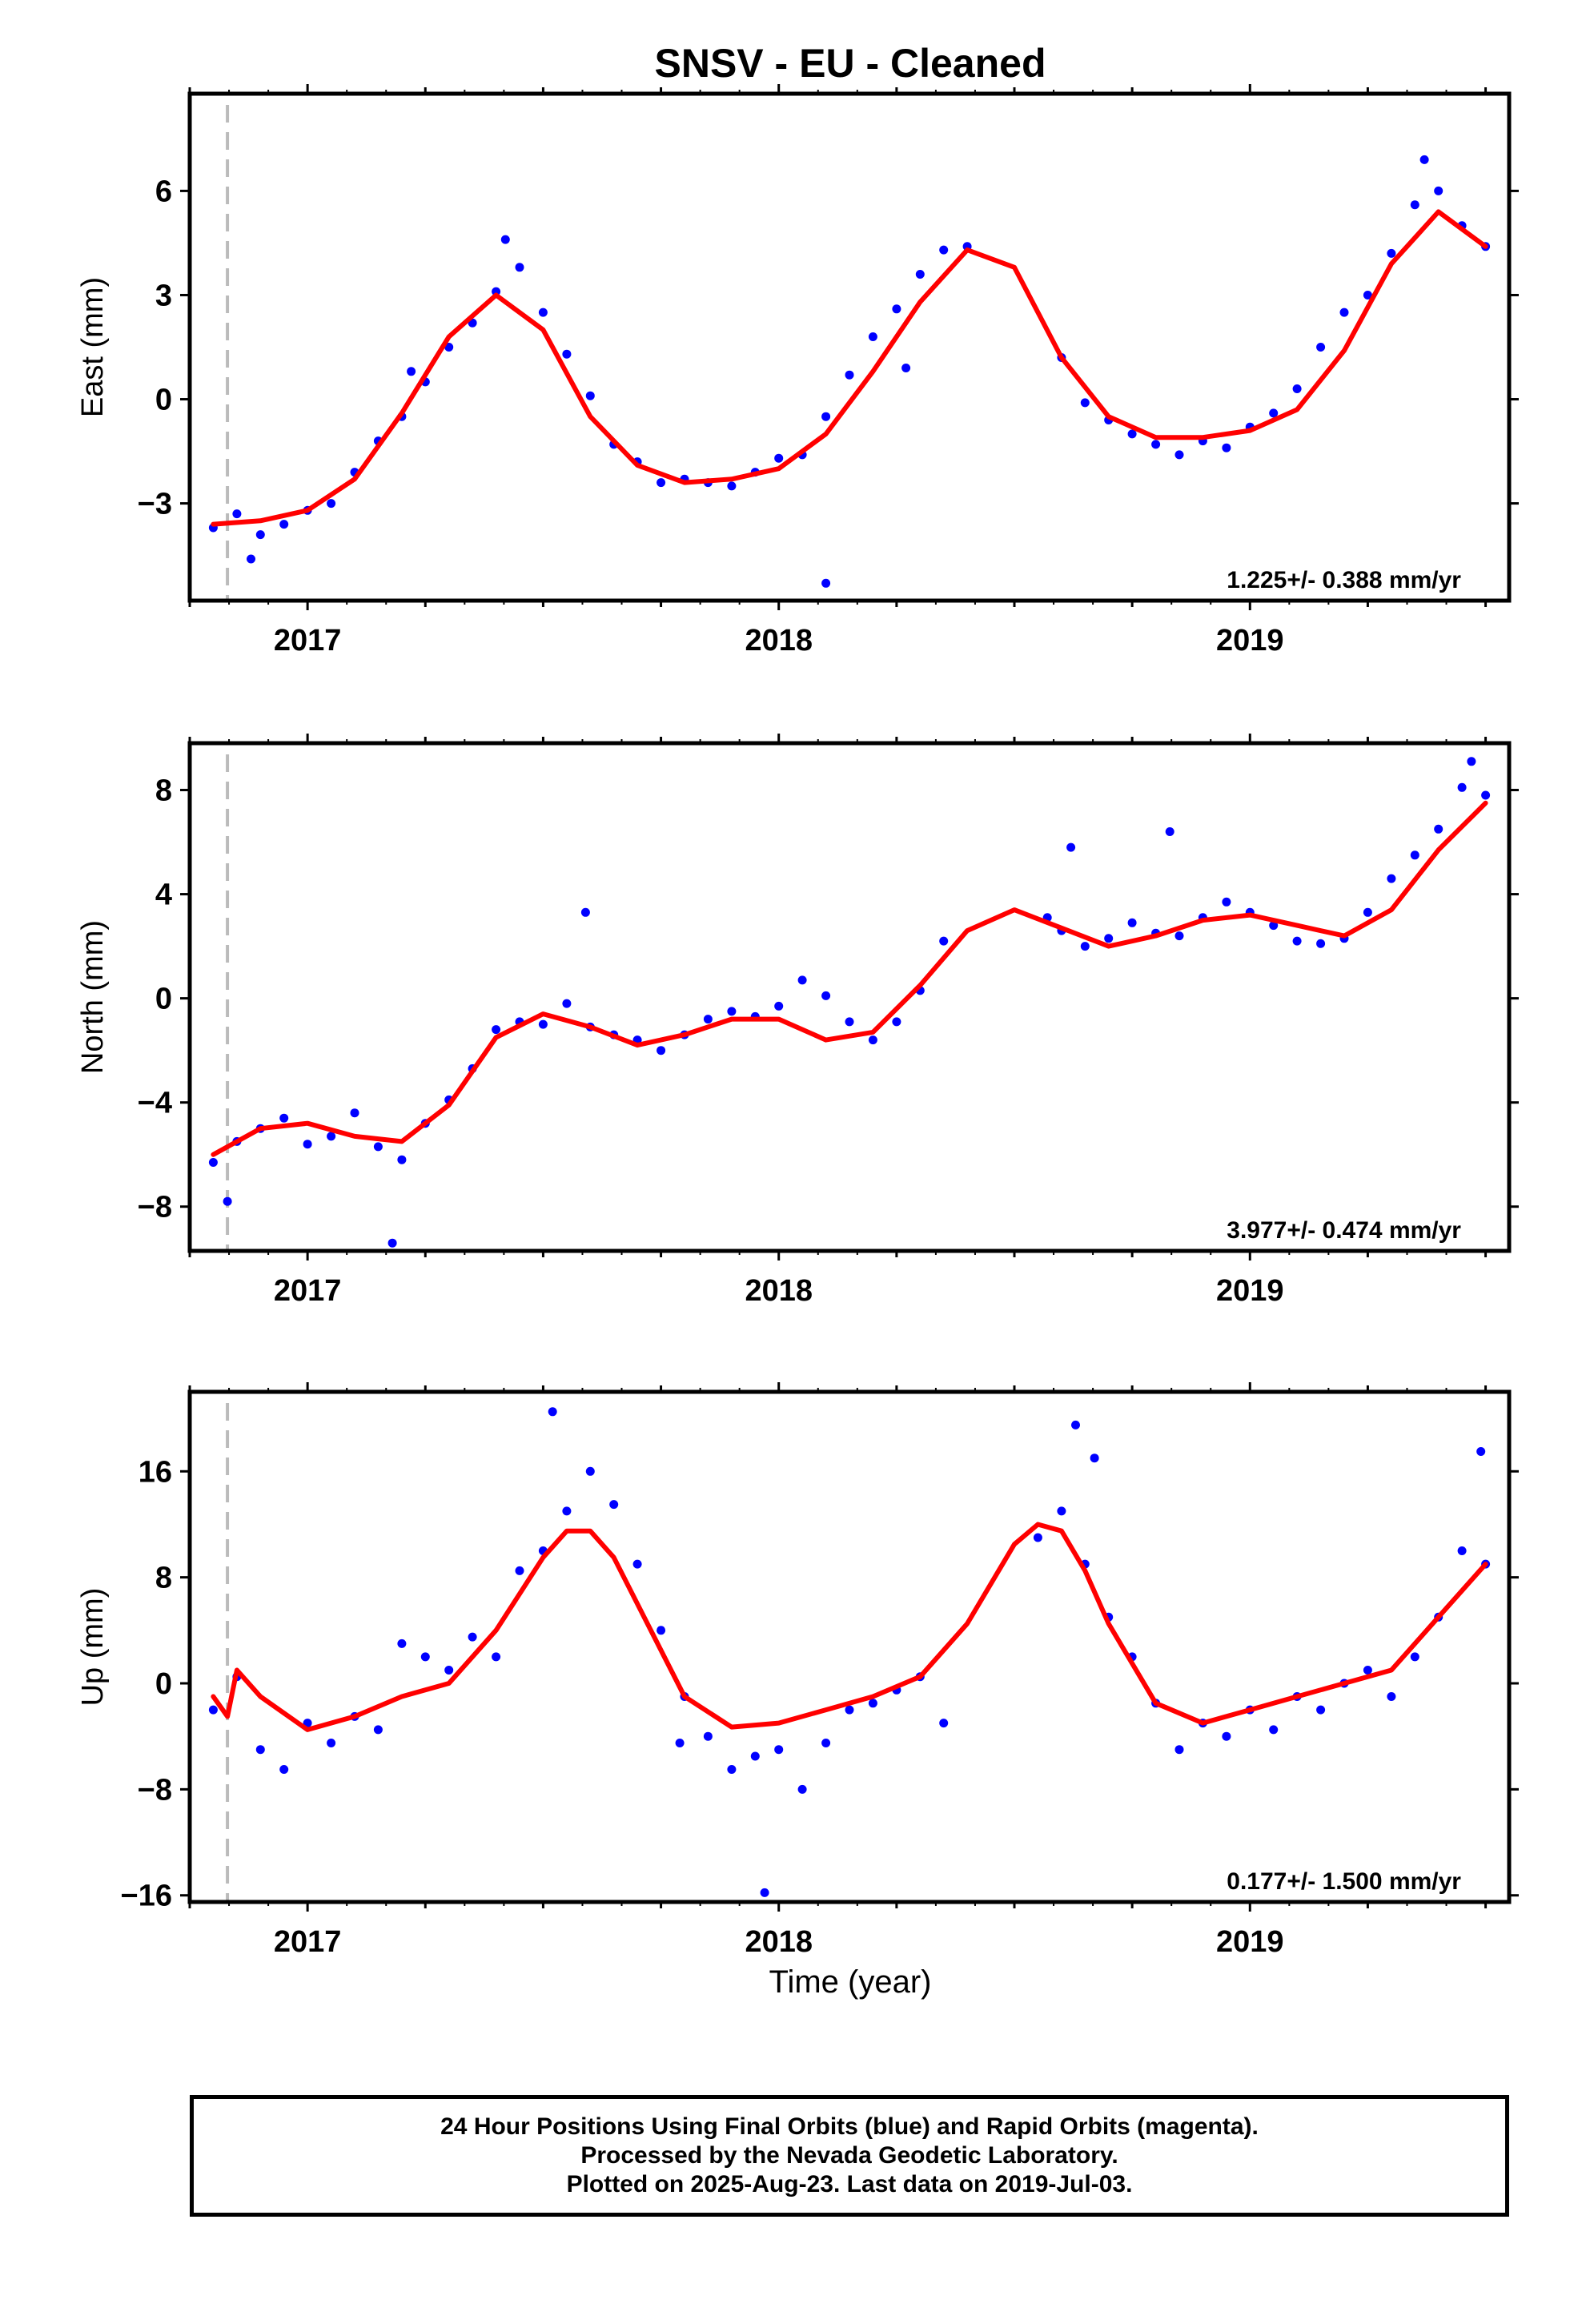 The width and height of the screenshot is (1582, 2324). What do you see at coordinates (155, 504) in the screenshot?
I see `y-tick-label: −3` at bounding box center [155, 504].